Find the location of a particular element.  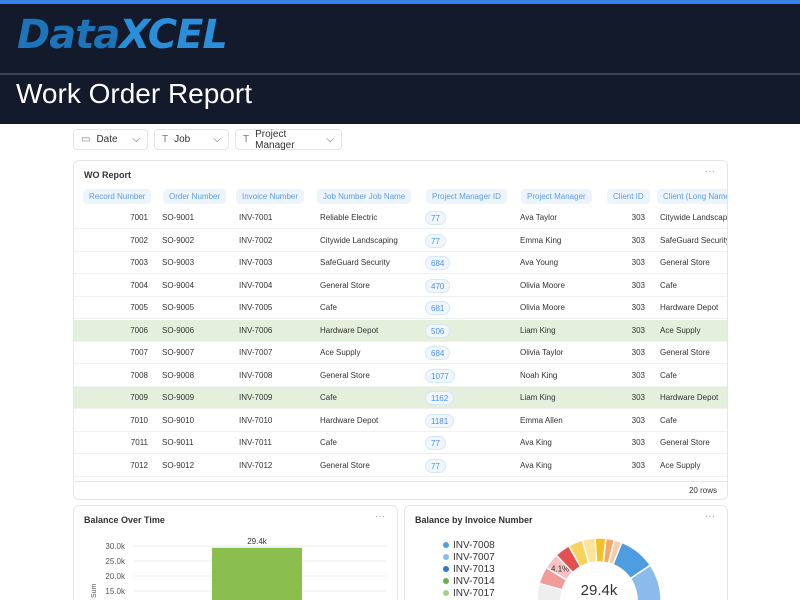

table-cell: Emma King is located at coordinates (541, 240).